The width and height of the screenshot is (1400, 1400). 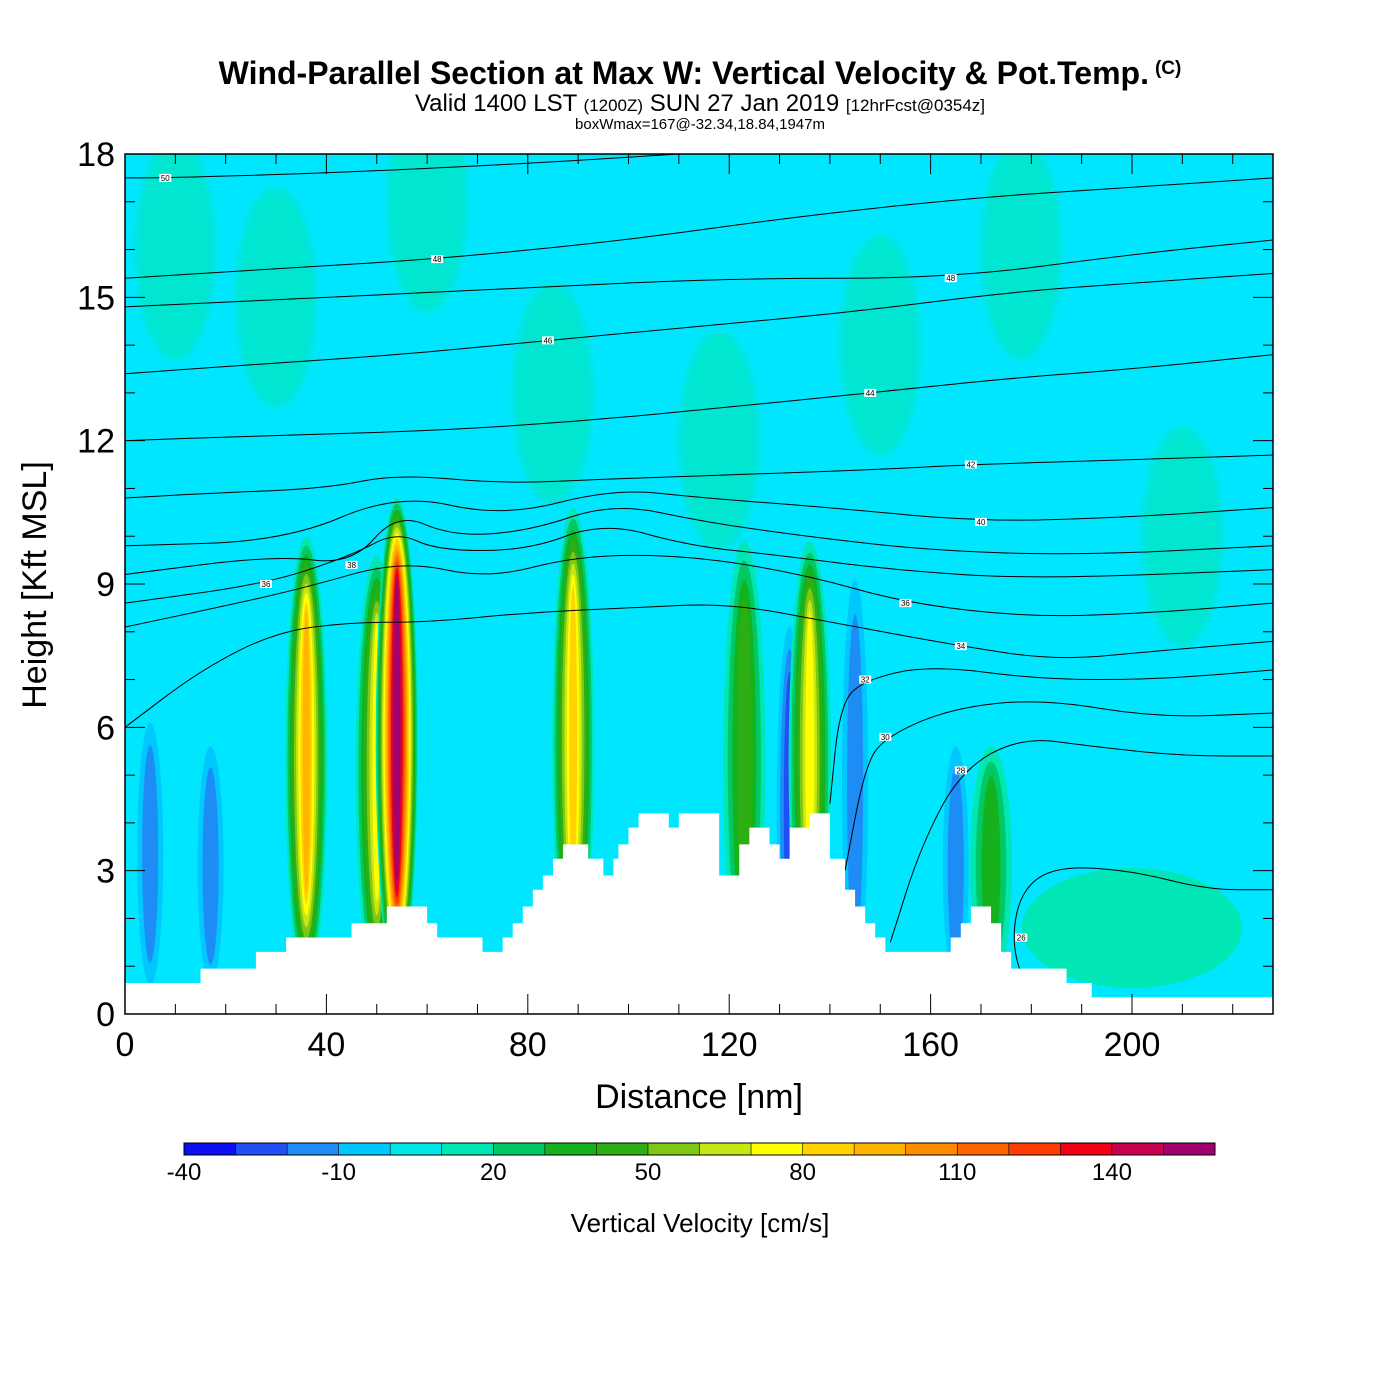 What do you see at coordinates (648, 1172) in the screenshot?
I see `colorbar-tick-label: 50` at bounding box center [648, 1172].